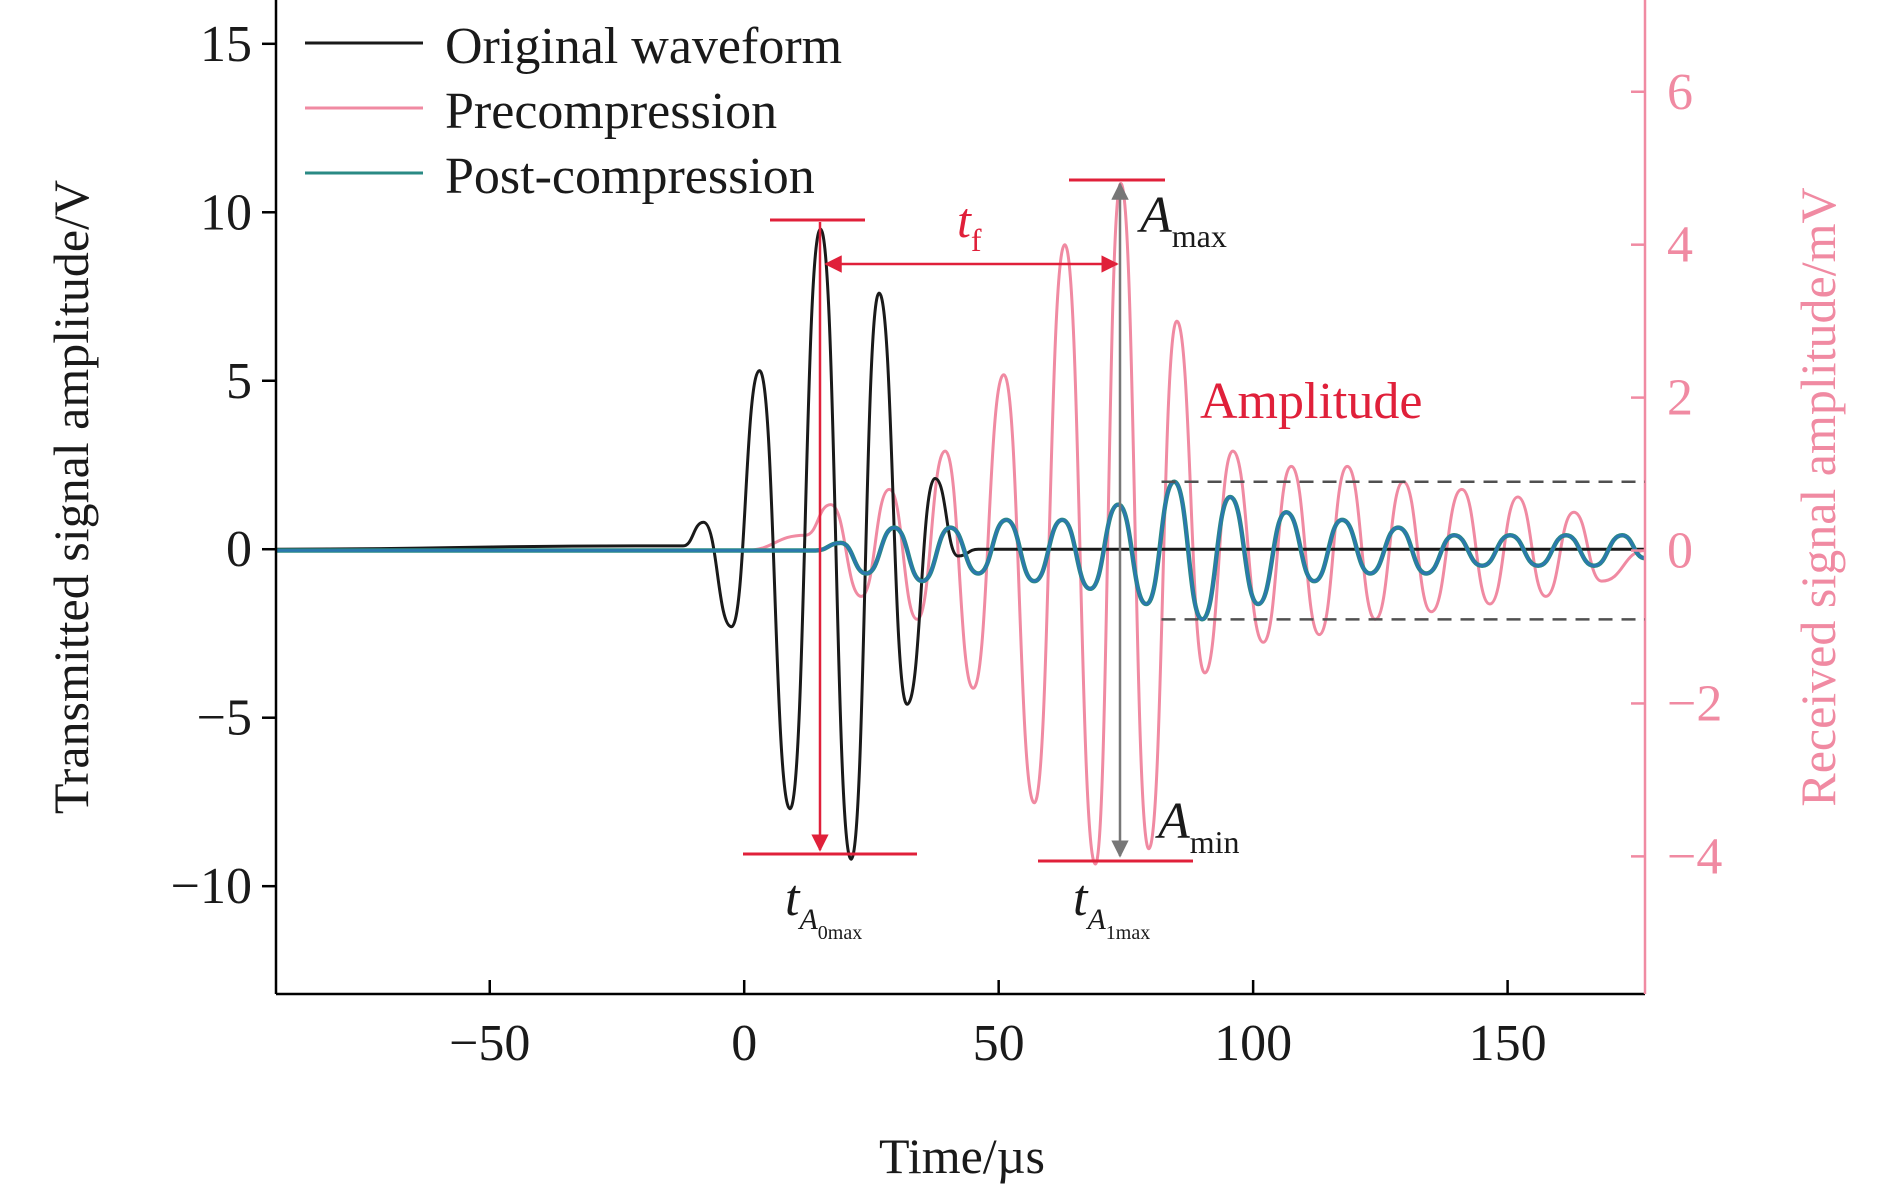 This screenshot has width=1889, height=1195. I want to click on left-y-axis-label: Transmitted signal amplitude/V, so click(71, 497).